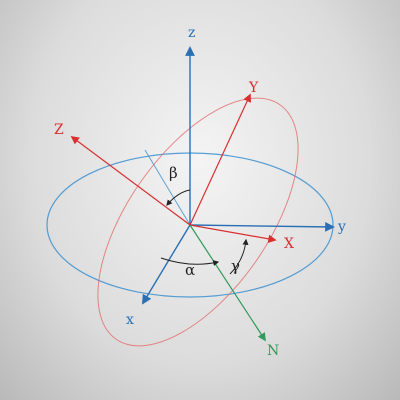  Describe the element at coordinates (167, 187) in the screenshot. I see `beta-reference-line` at that location.